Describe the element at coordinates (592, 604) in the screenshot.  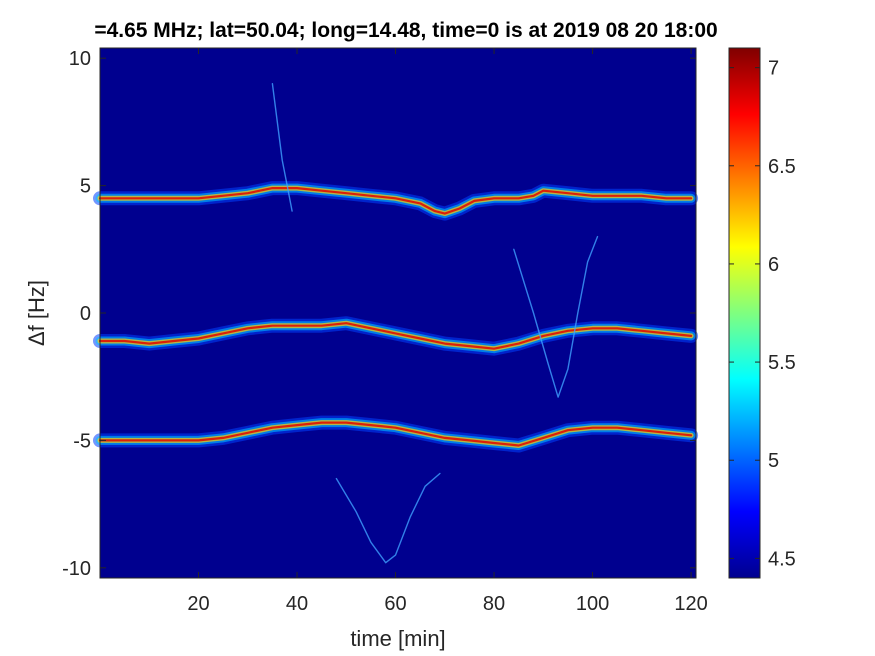
I see `x-tick-label: 100` at that location.